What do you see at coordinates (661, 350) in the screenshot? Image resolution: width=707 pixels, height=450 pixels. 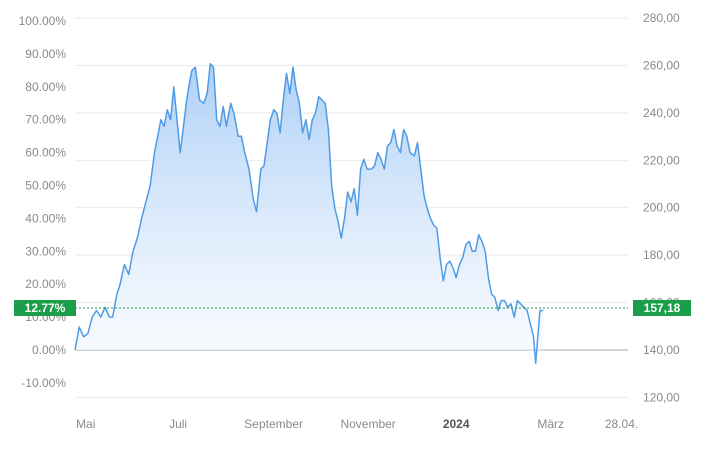 I see `y-right-tick-label: 140,00` at bounding box center [661, 350].